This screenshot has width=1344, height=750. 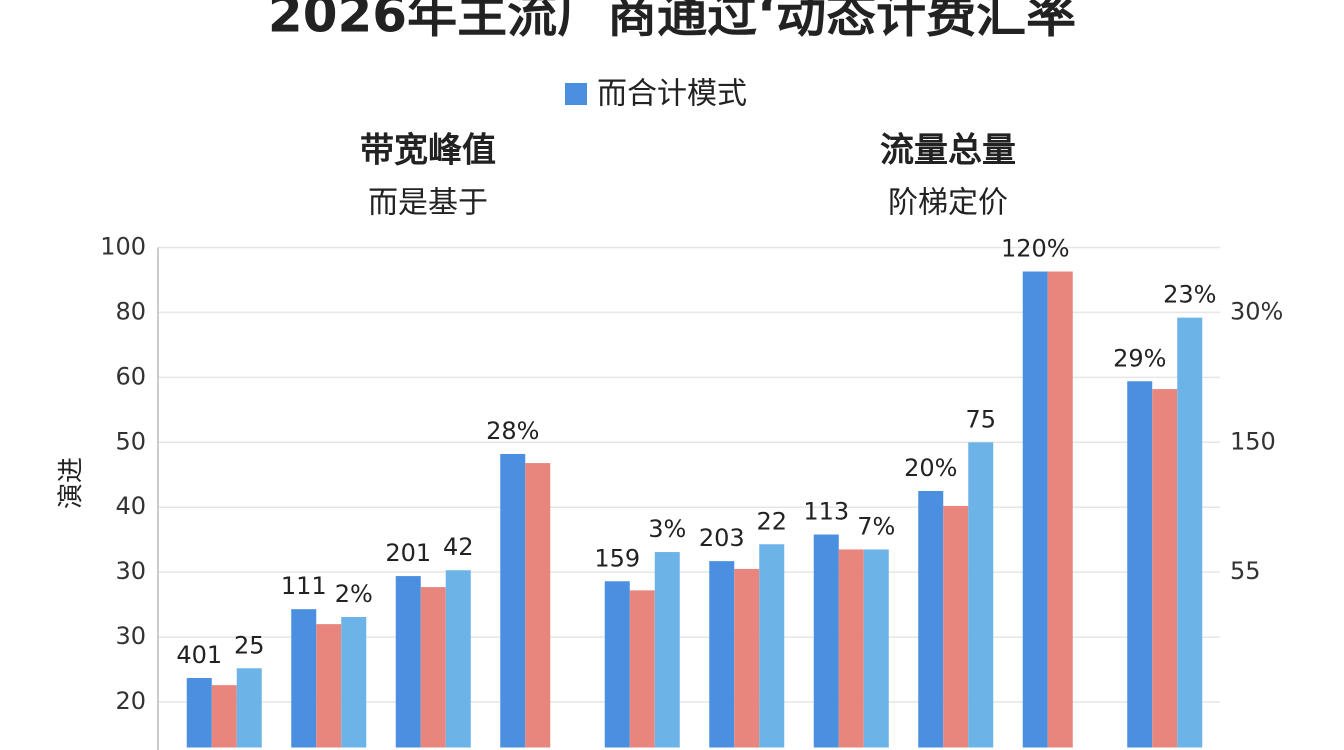 I want to click on group-title: 流量总量, so click(x=948, y=151).